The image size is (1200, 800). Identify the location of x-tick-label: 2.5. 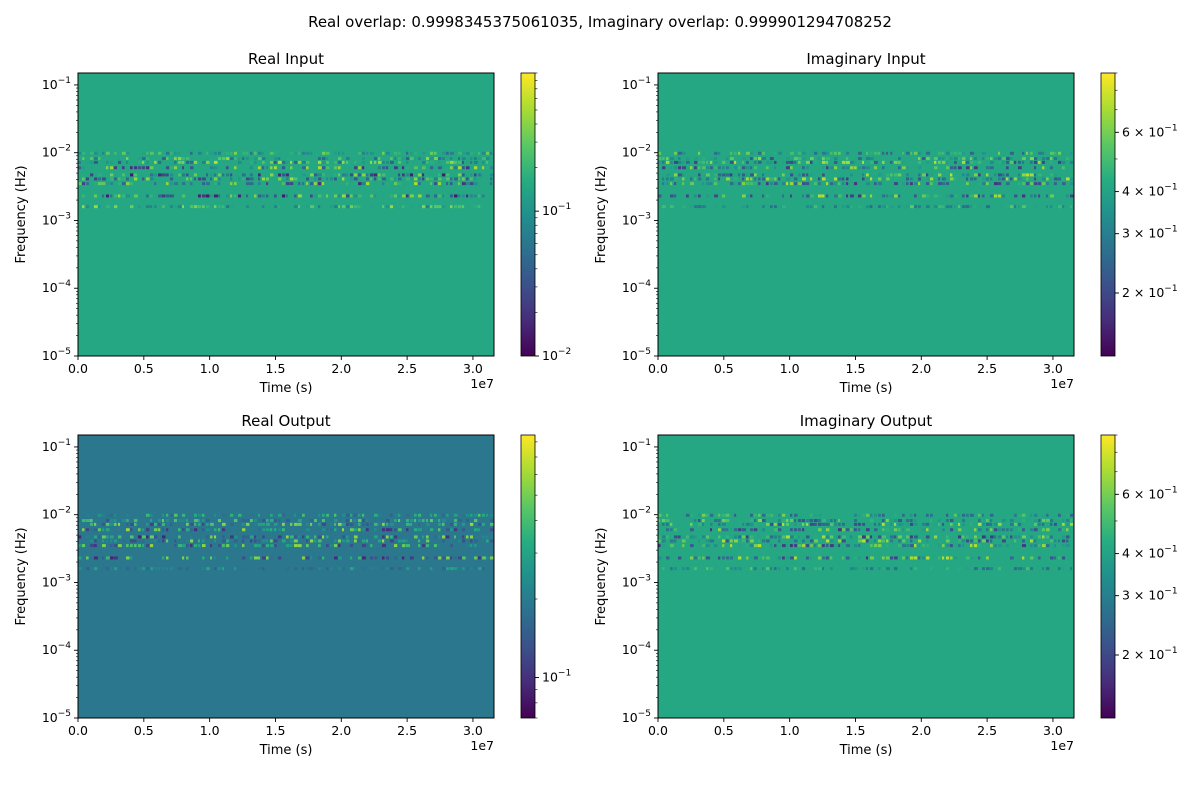
(407, 368).